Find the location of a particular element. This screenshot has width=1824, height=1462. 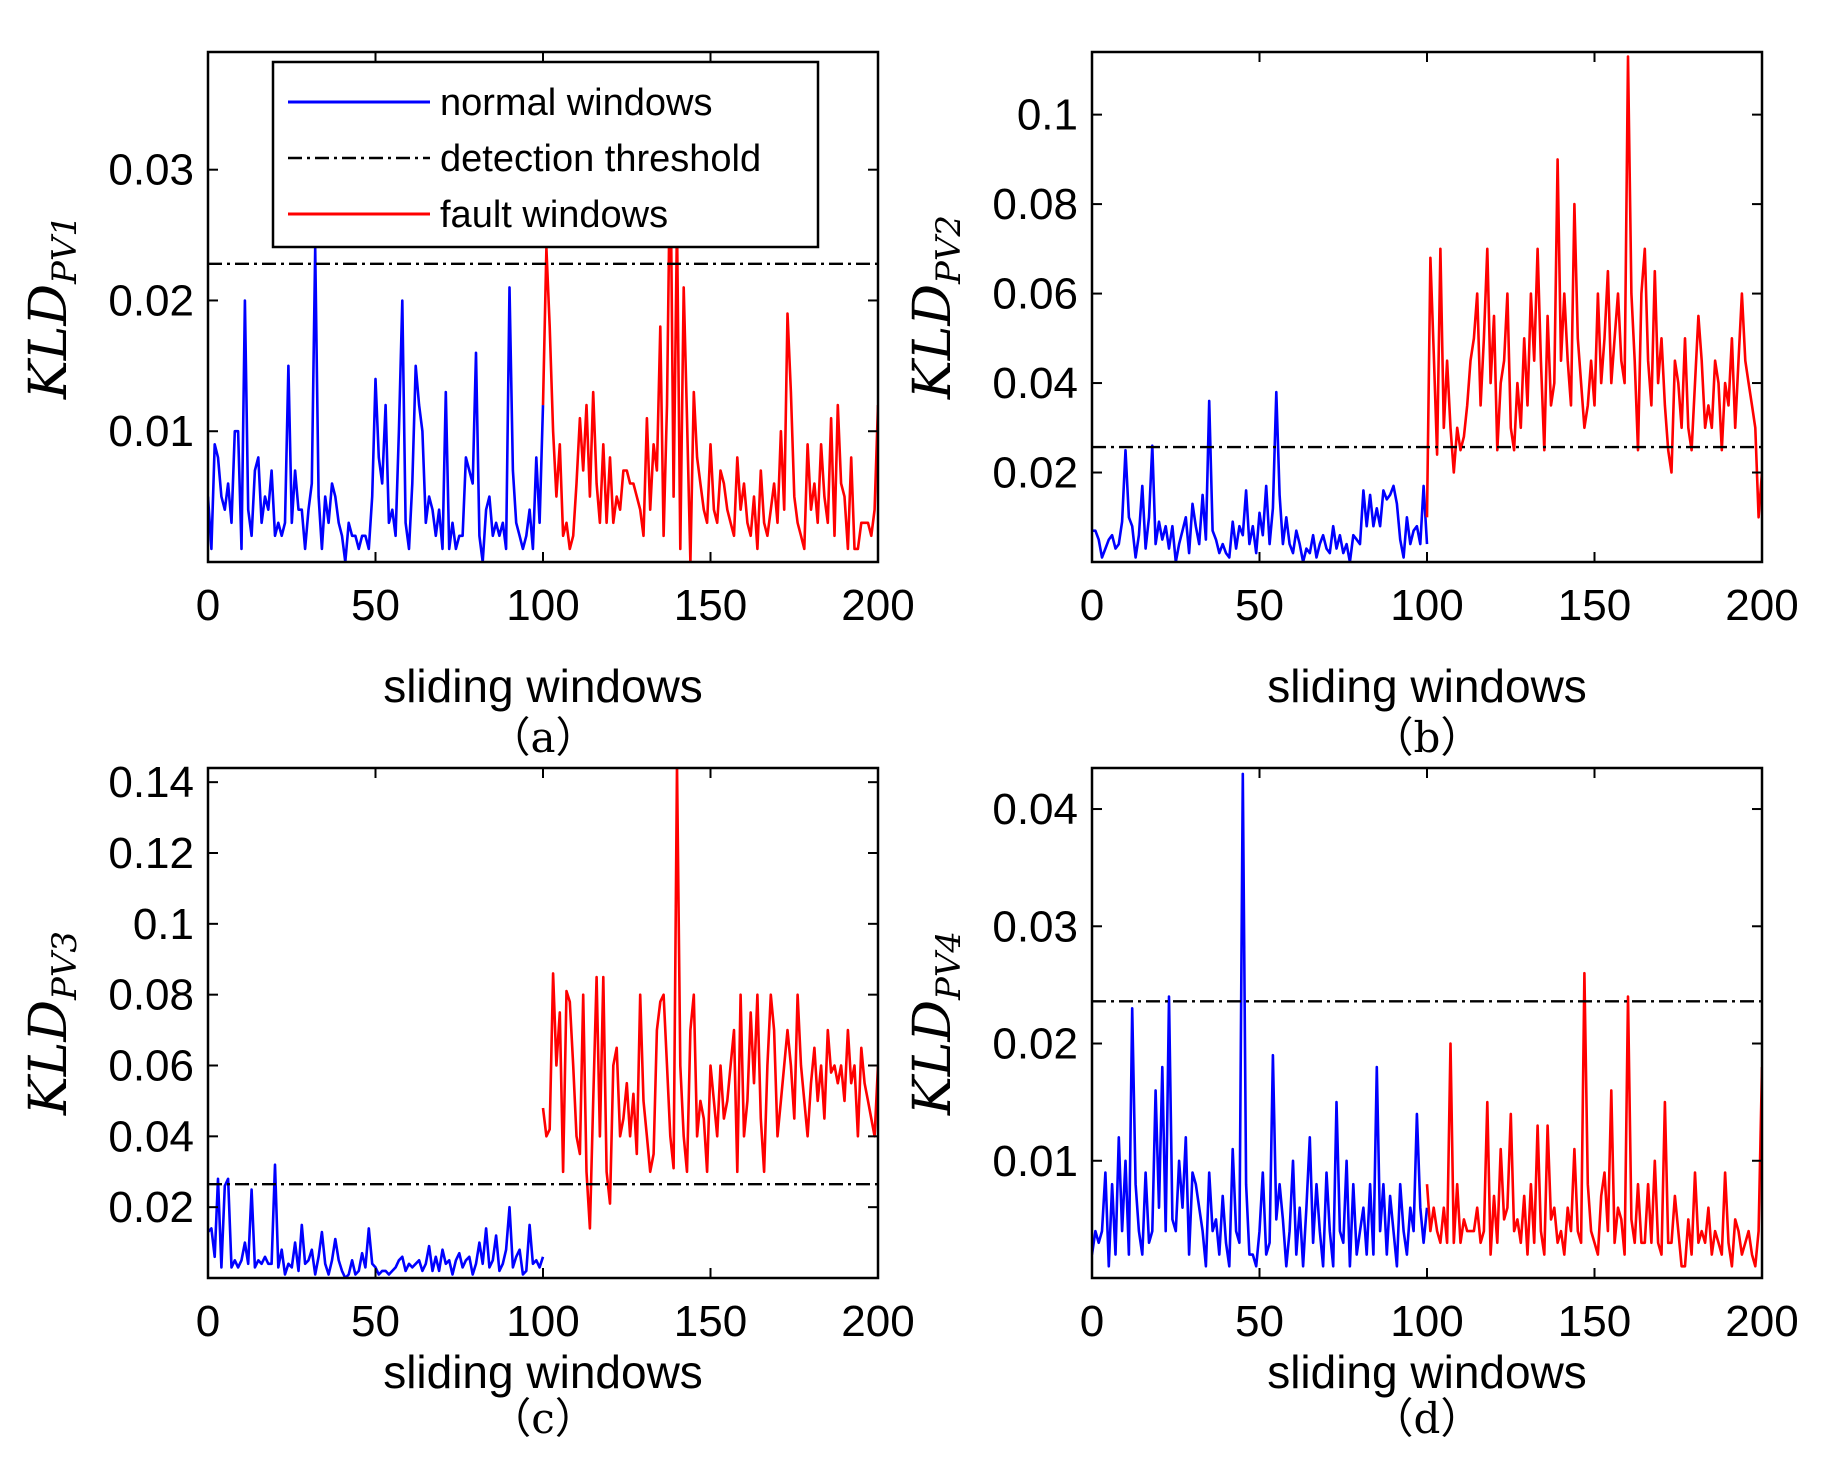

panel-label: （a） is located at coordinates (542, 737).